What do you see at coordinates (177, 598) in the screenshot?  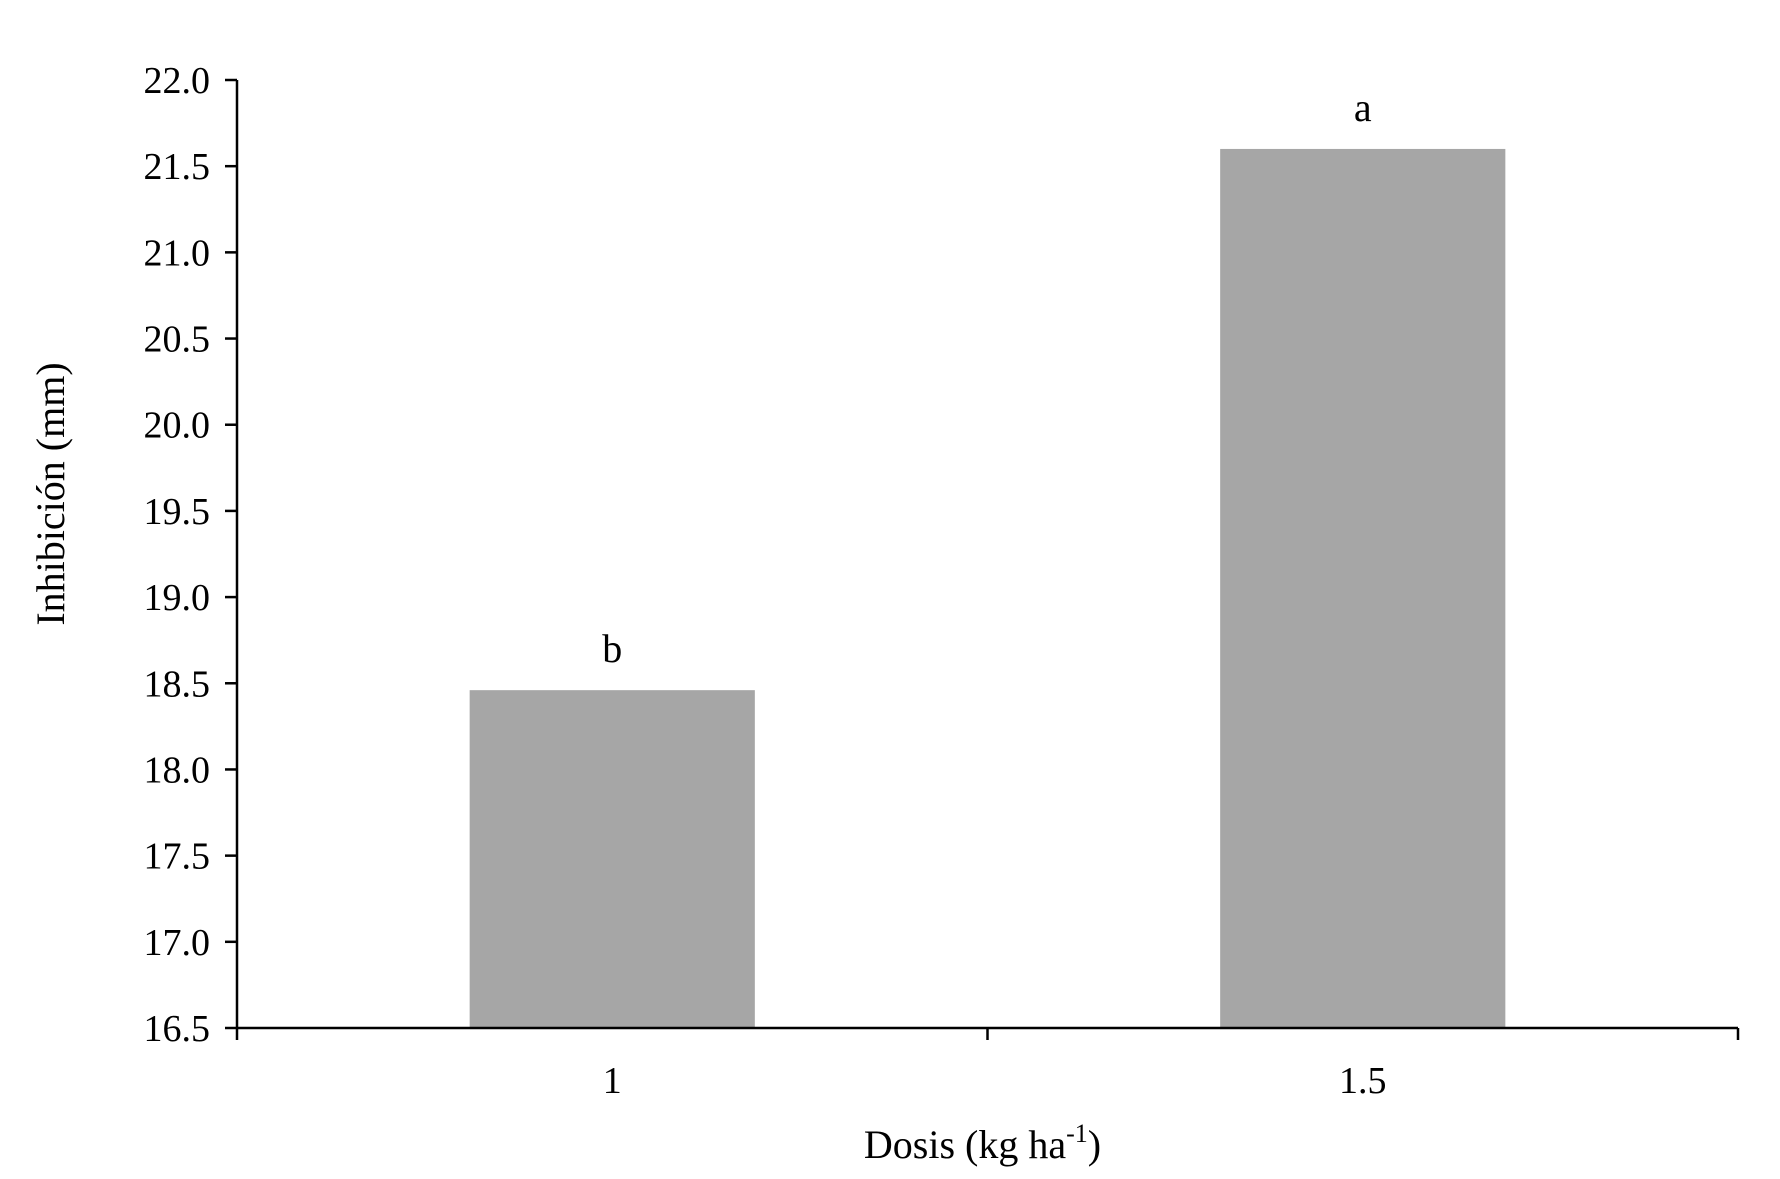 I see `y-tick-label: 19.0` at bounding box center [177, 598].